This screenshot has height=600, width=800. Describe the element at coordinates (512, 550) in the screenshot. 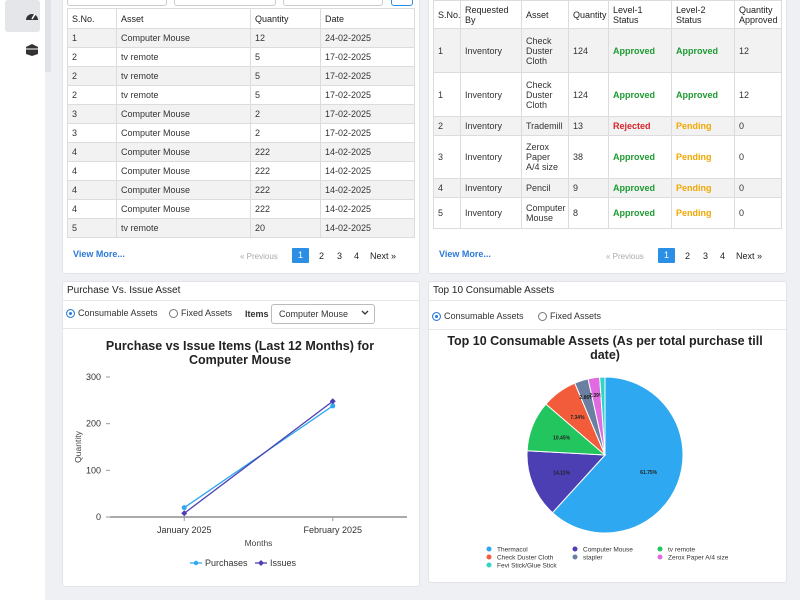

I see `legend-label: Thermacol` at that location.